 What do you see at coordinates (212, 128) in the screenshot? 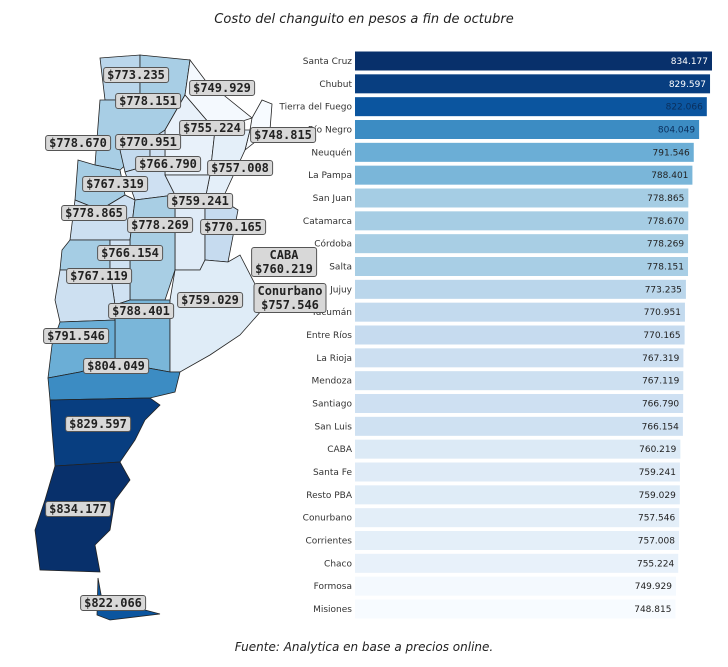
I see `map-label: $755.224` at bounding box center [212, 128].